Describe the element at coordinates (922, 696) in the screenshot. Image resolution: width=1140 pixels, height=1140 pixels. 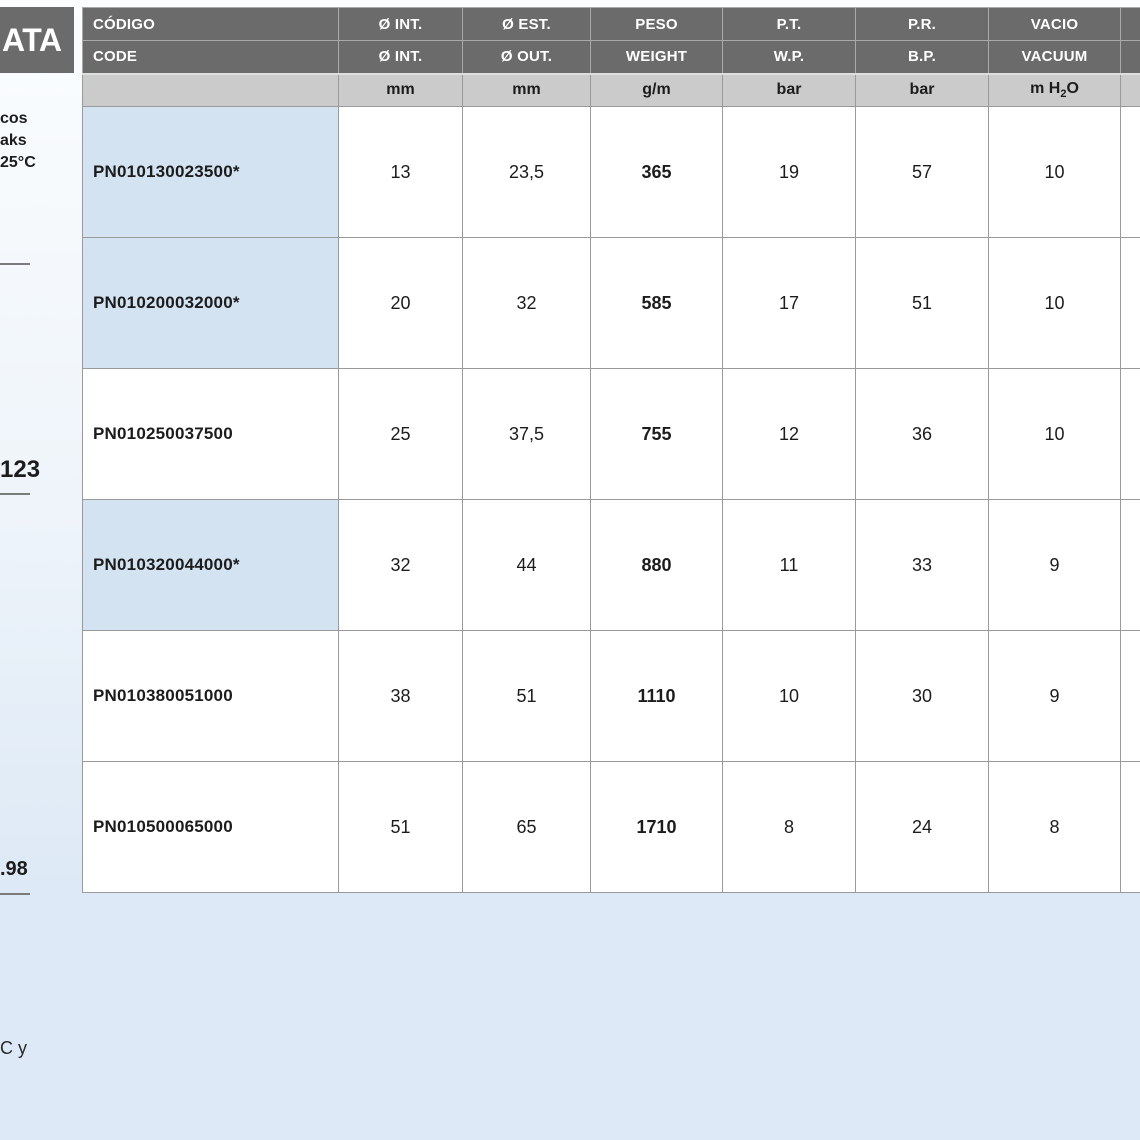
I see `value-cell: 30` at that location.